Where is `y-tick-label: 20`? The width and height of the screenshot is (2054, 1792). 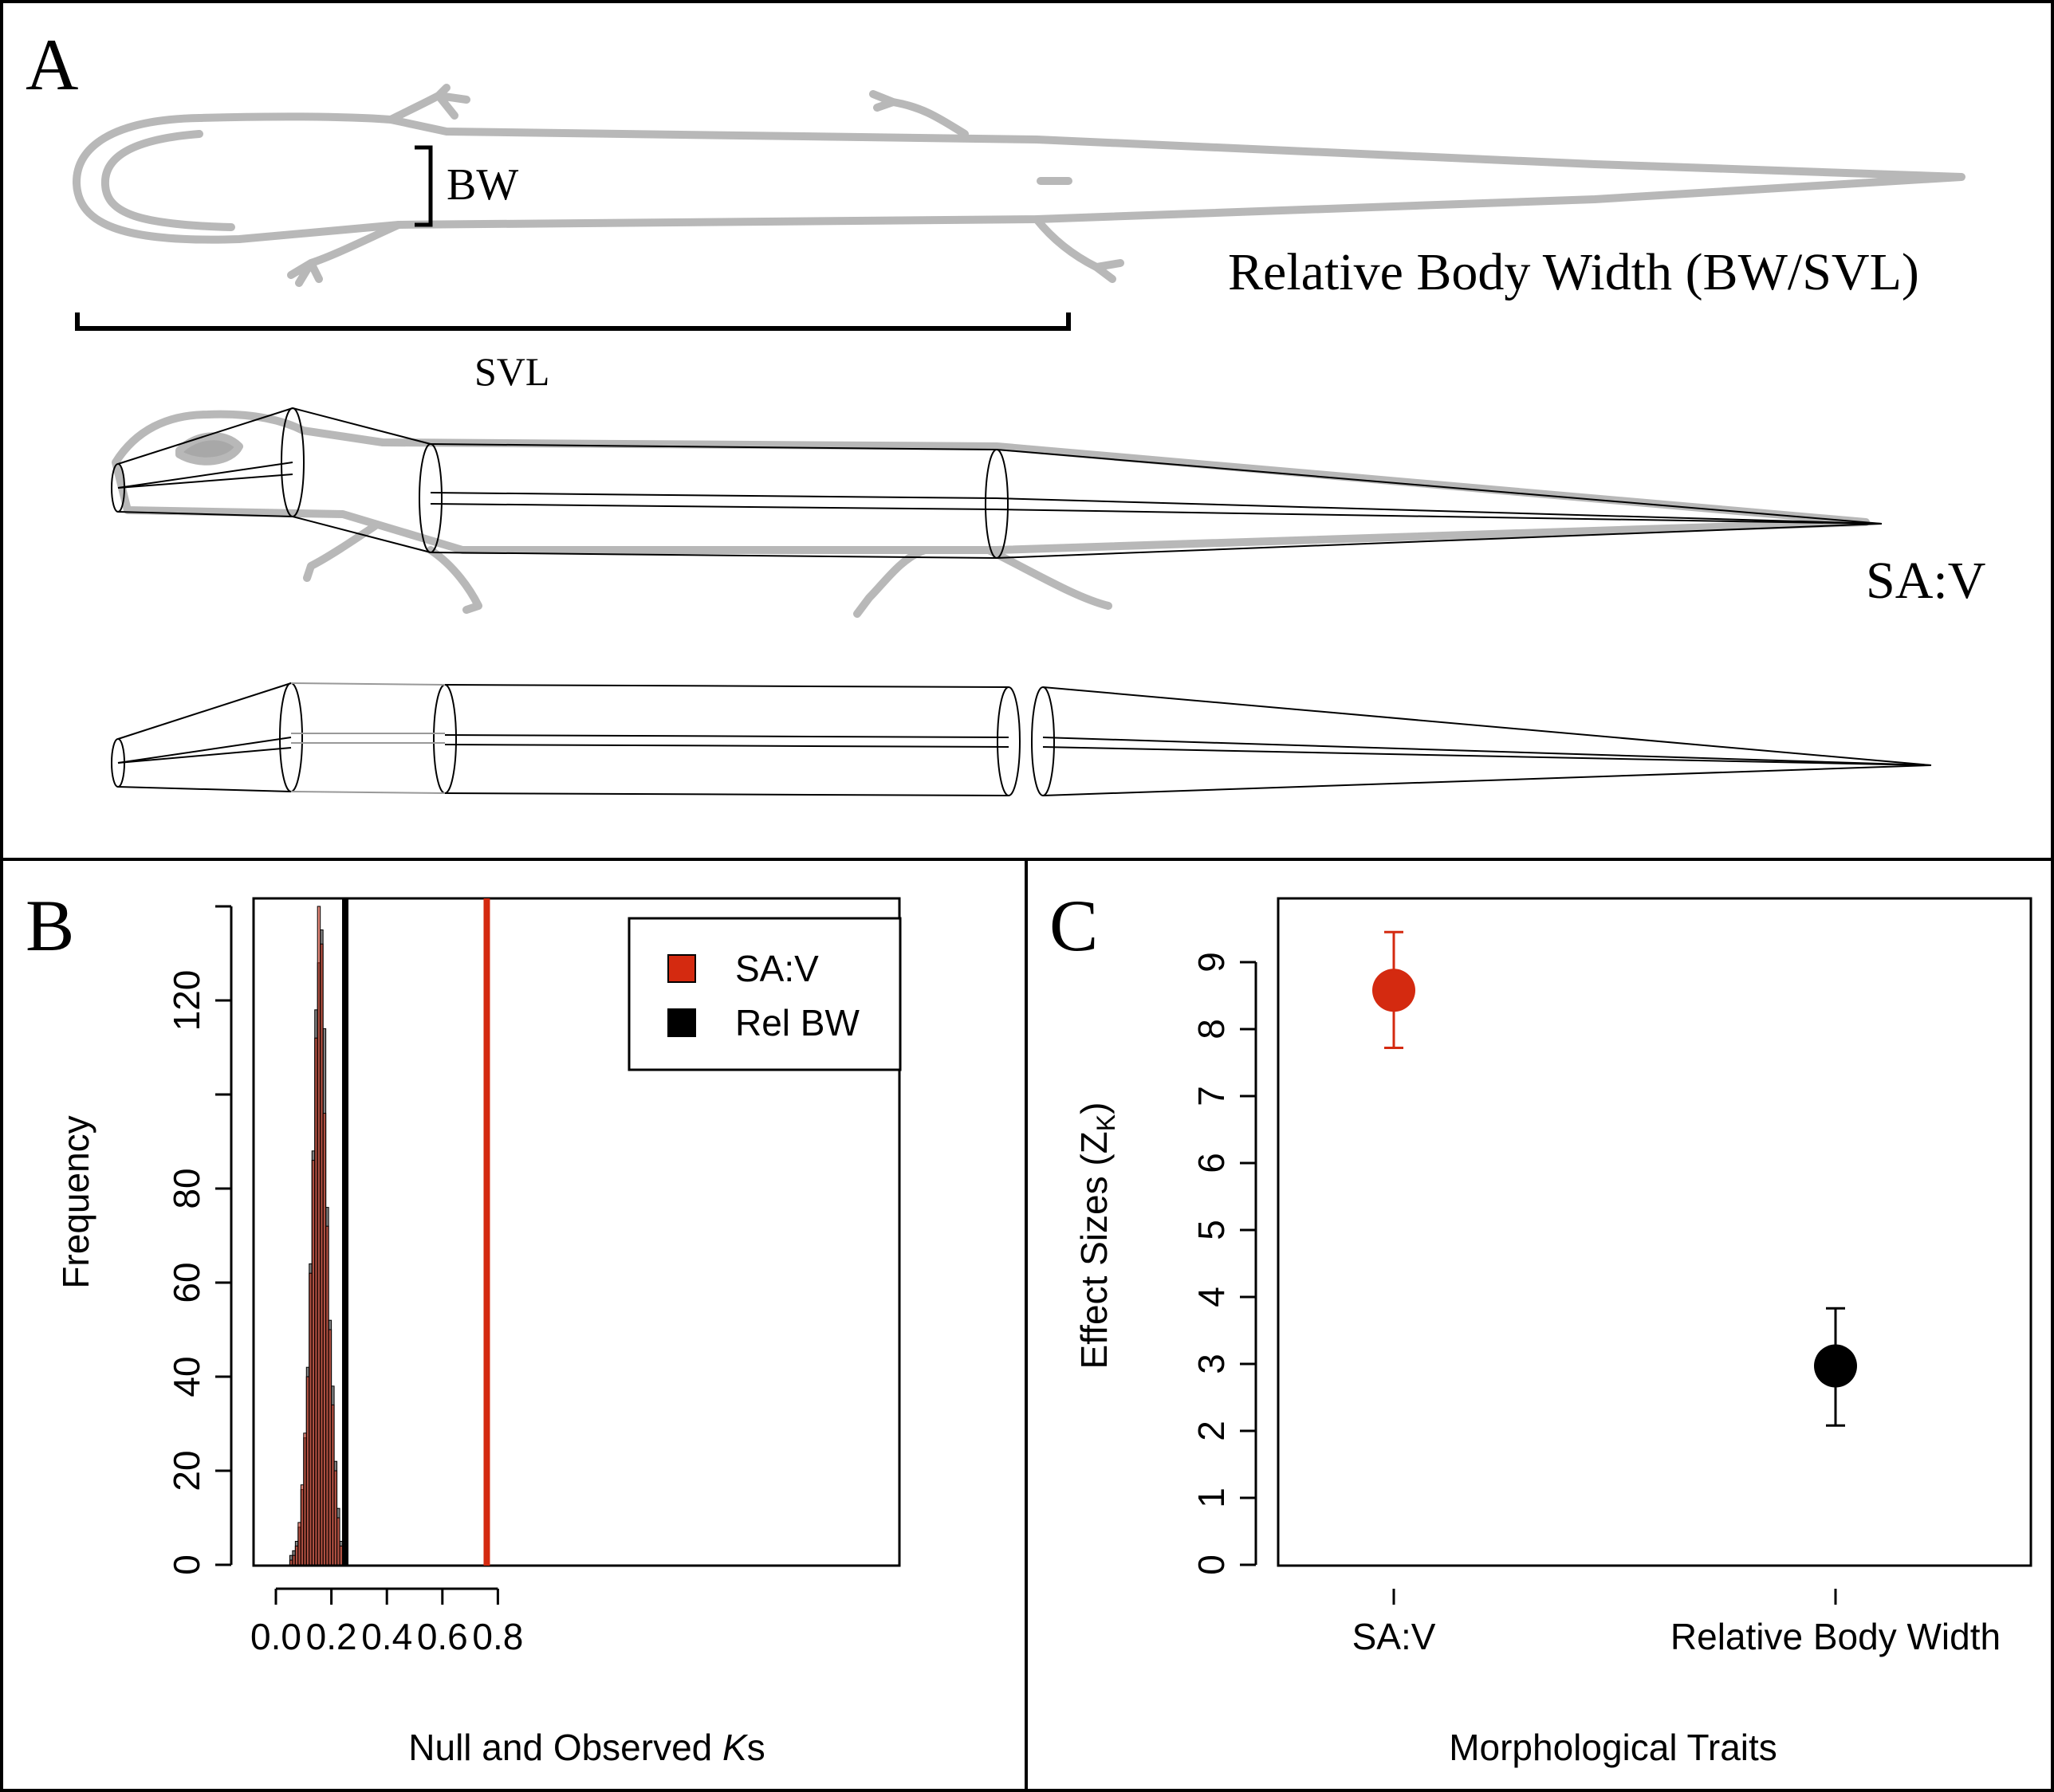 y-tick-label: 20 is located at coordinates (187, 1471).